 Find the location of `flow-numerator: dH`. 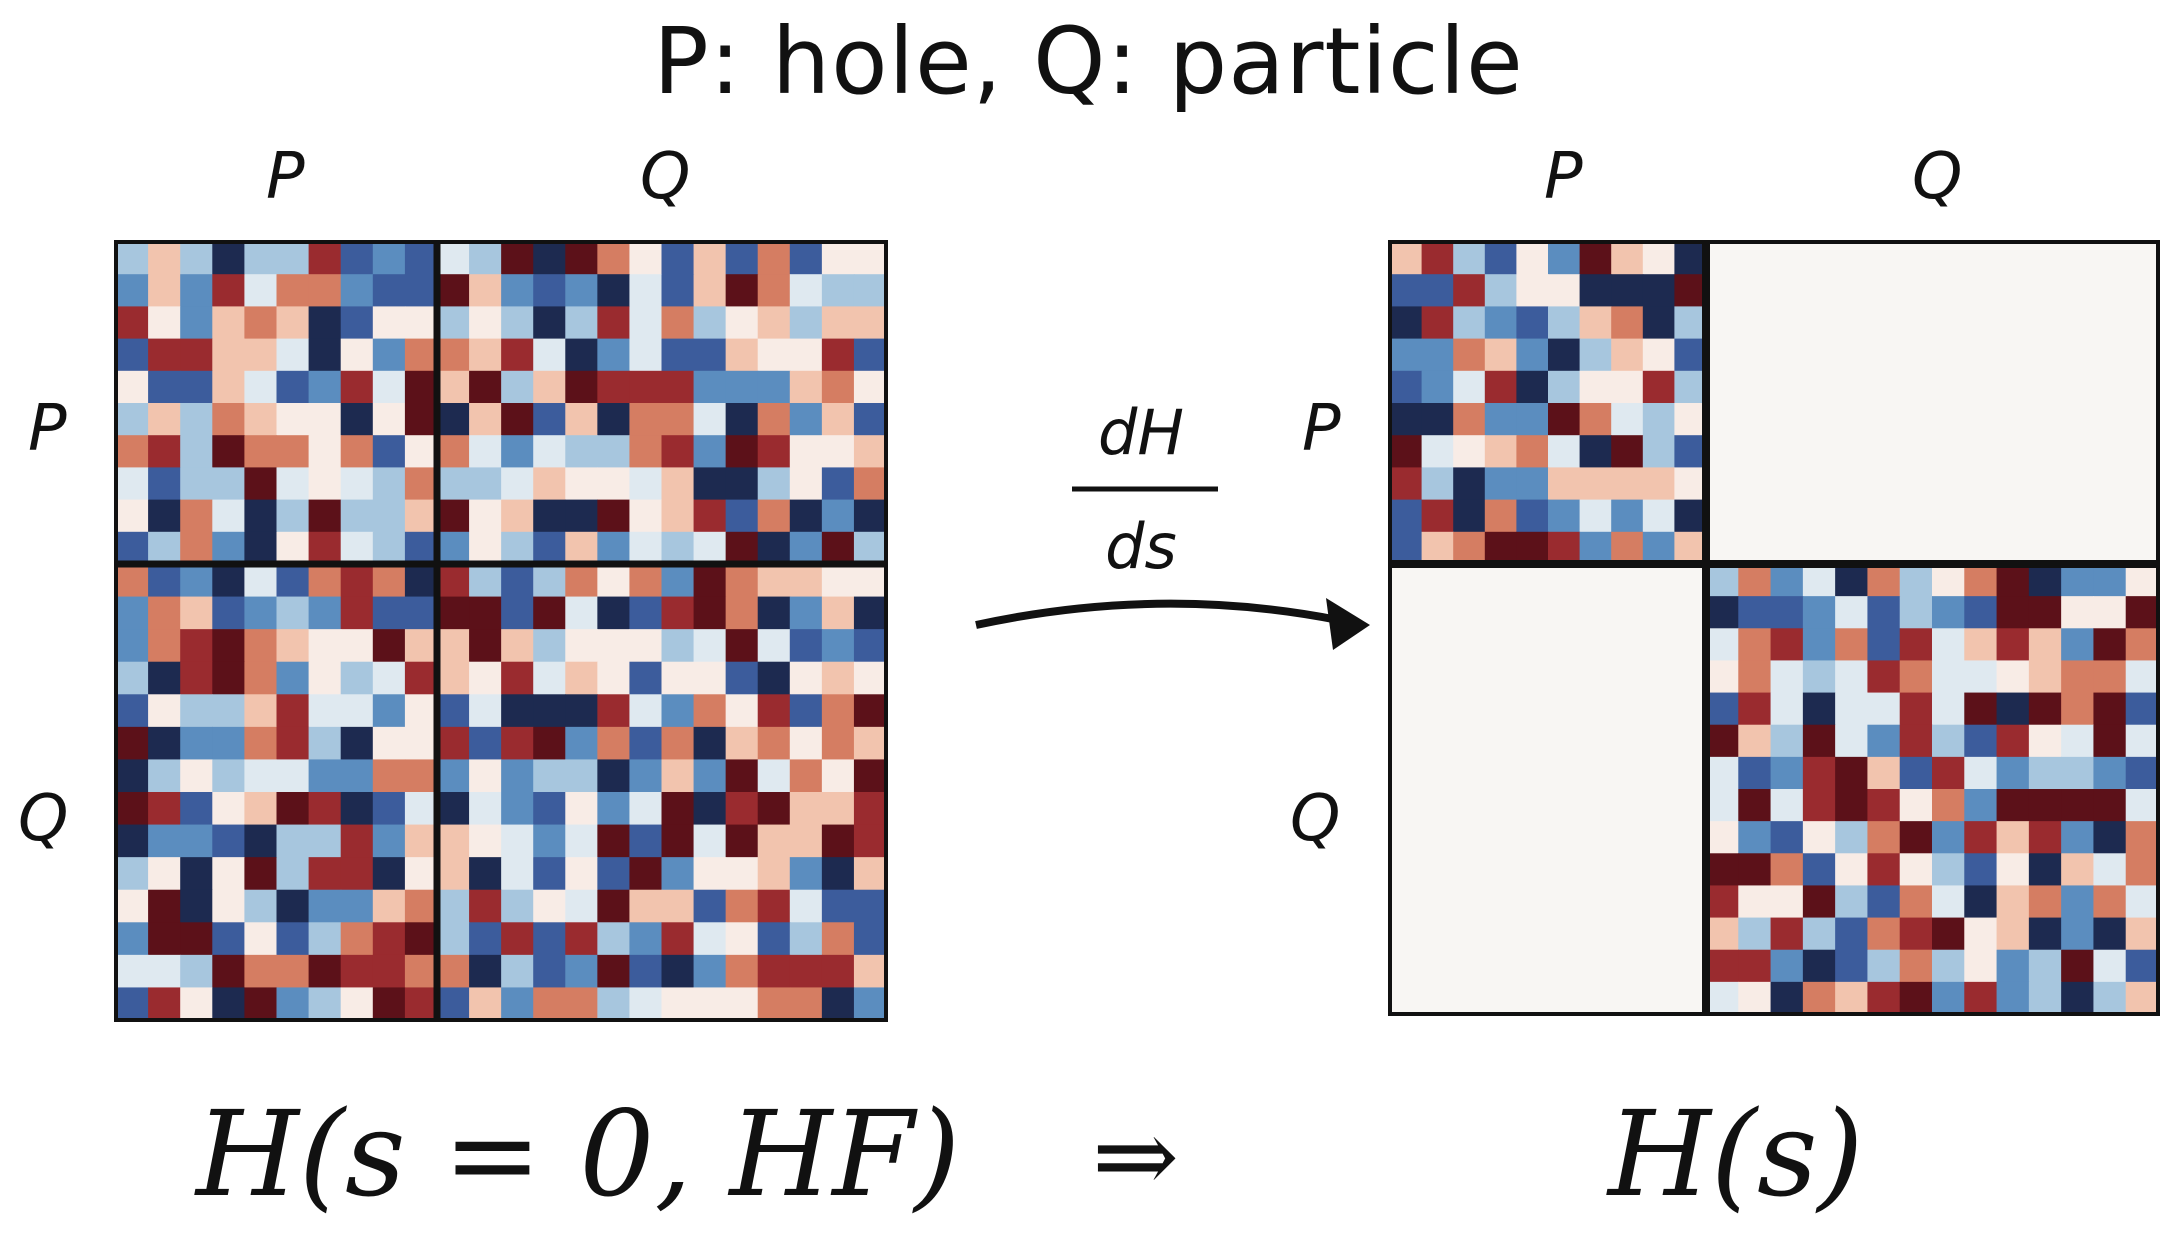

flow-numerator: dH is located at coordinates (1141, 432).